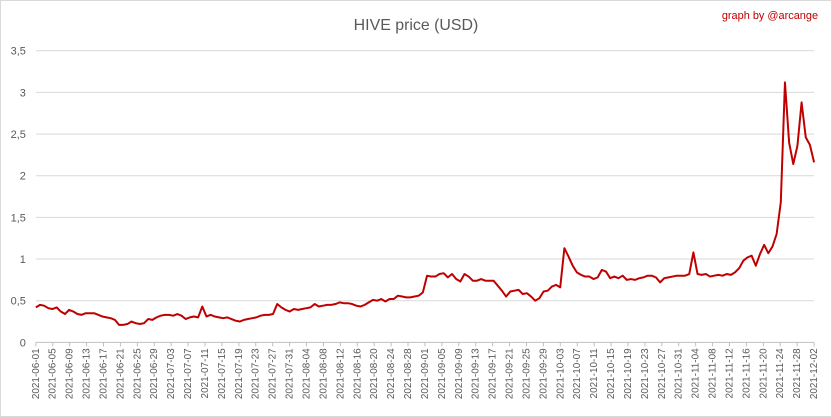  I want to click on y-tick-label: 0,5, so click(18, 302).